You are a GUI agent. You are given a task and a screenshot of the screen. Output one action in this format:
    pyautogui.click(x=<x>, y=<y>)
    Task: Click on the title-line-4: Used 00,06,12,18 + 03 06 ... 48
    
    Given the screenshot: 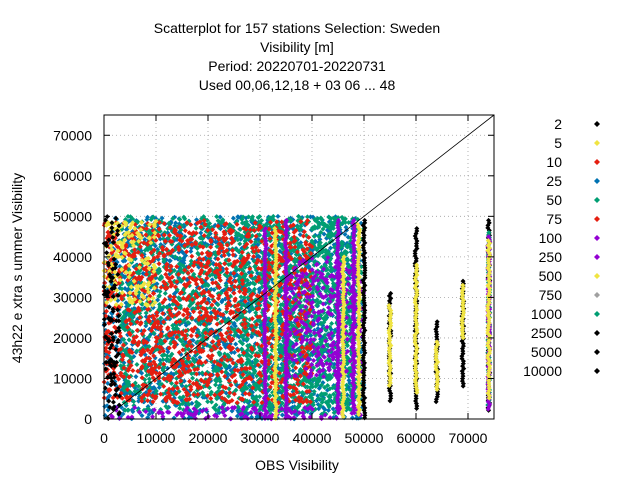 What is the action you would take?
    pyautogui.click(x=297, y=85)
    